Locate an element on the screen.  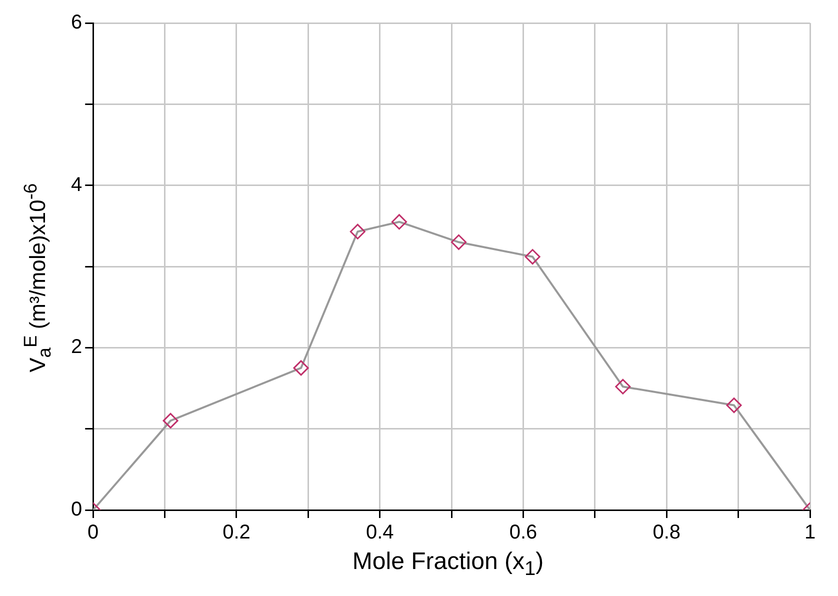
x-tick-label: 0.8 is located at coordinates (666, 533).